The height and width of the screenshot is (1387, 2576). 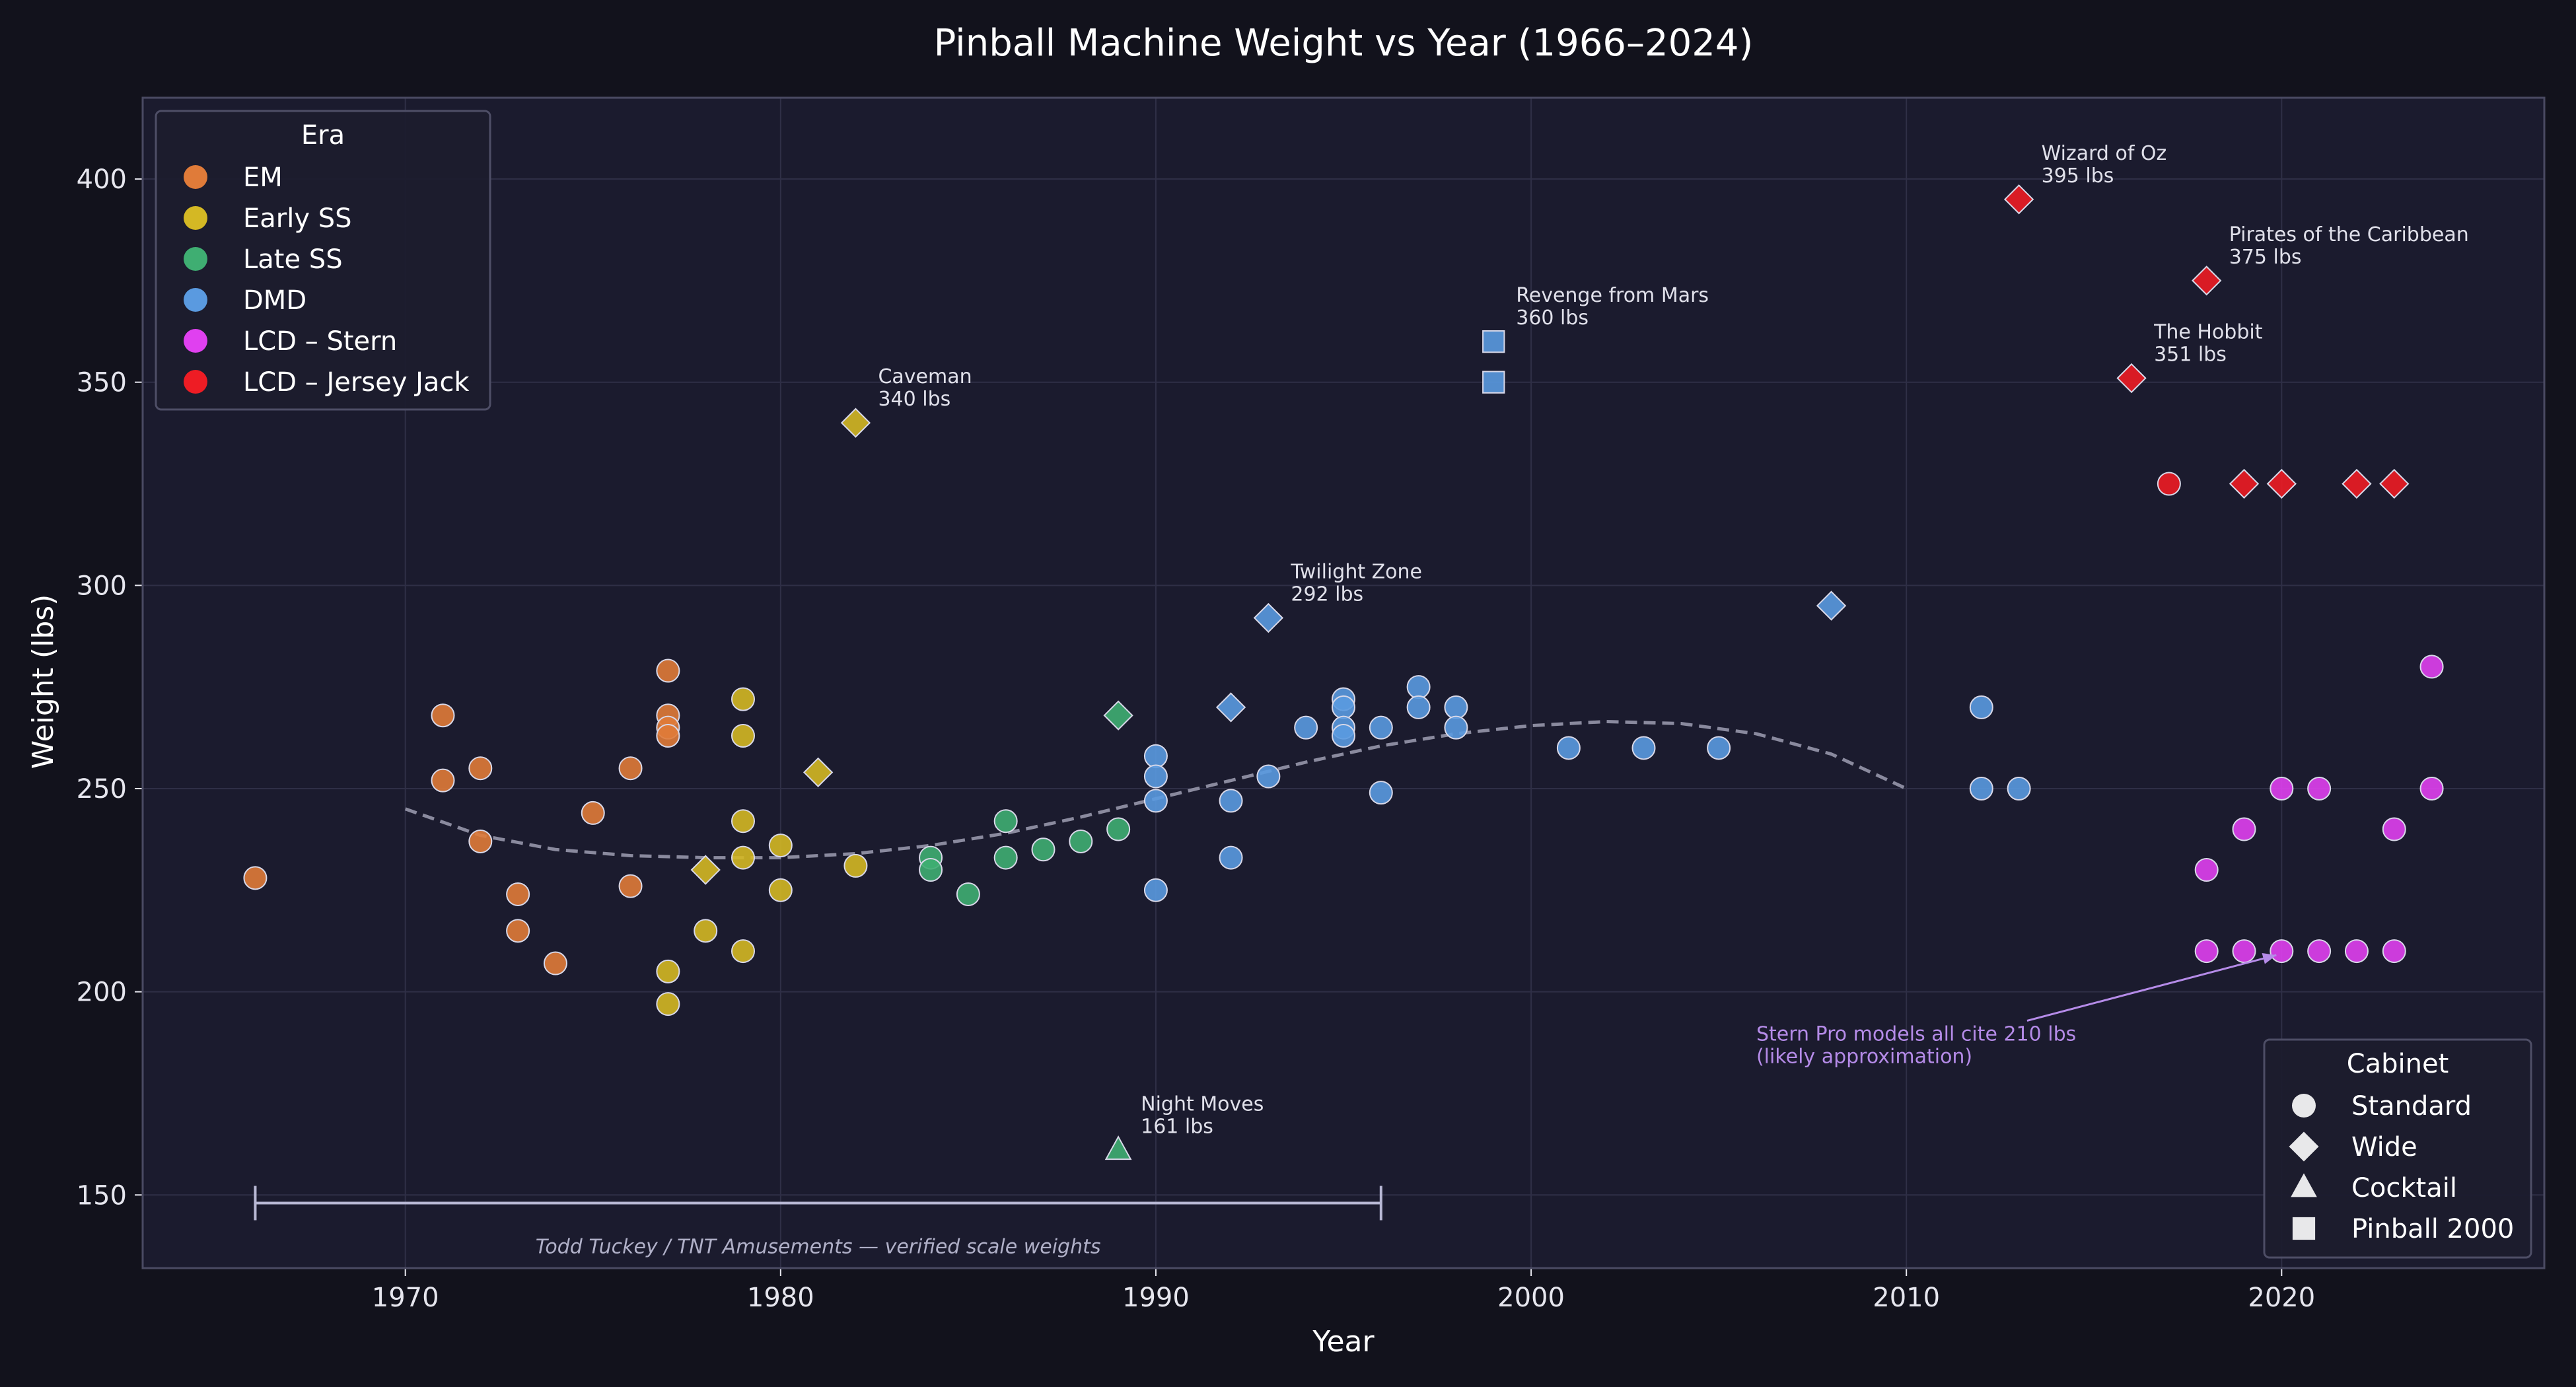 What do you see at coordinates (102, 179) in the screenshot?
I see `y-tick-label: 400` at bounding box center [102, 179].